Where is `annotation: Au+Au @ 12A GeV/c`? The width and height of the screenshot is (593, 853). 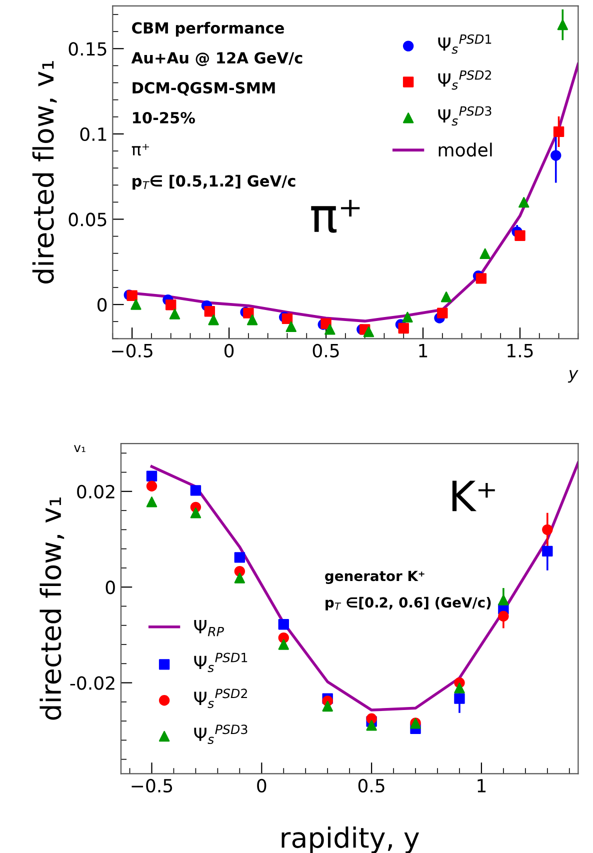
annotation: Au+Au @ 12A GeV/c is located at coordinates (216, 59).